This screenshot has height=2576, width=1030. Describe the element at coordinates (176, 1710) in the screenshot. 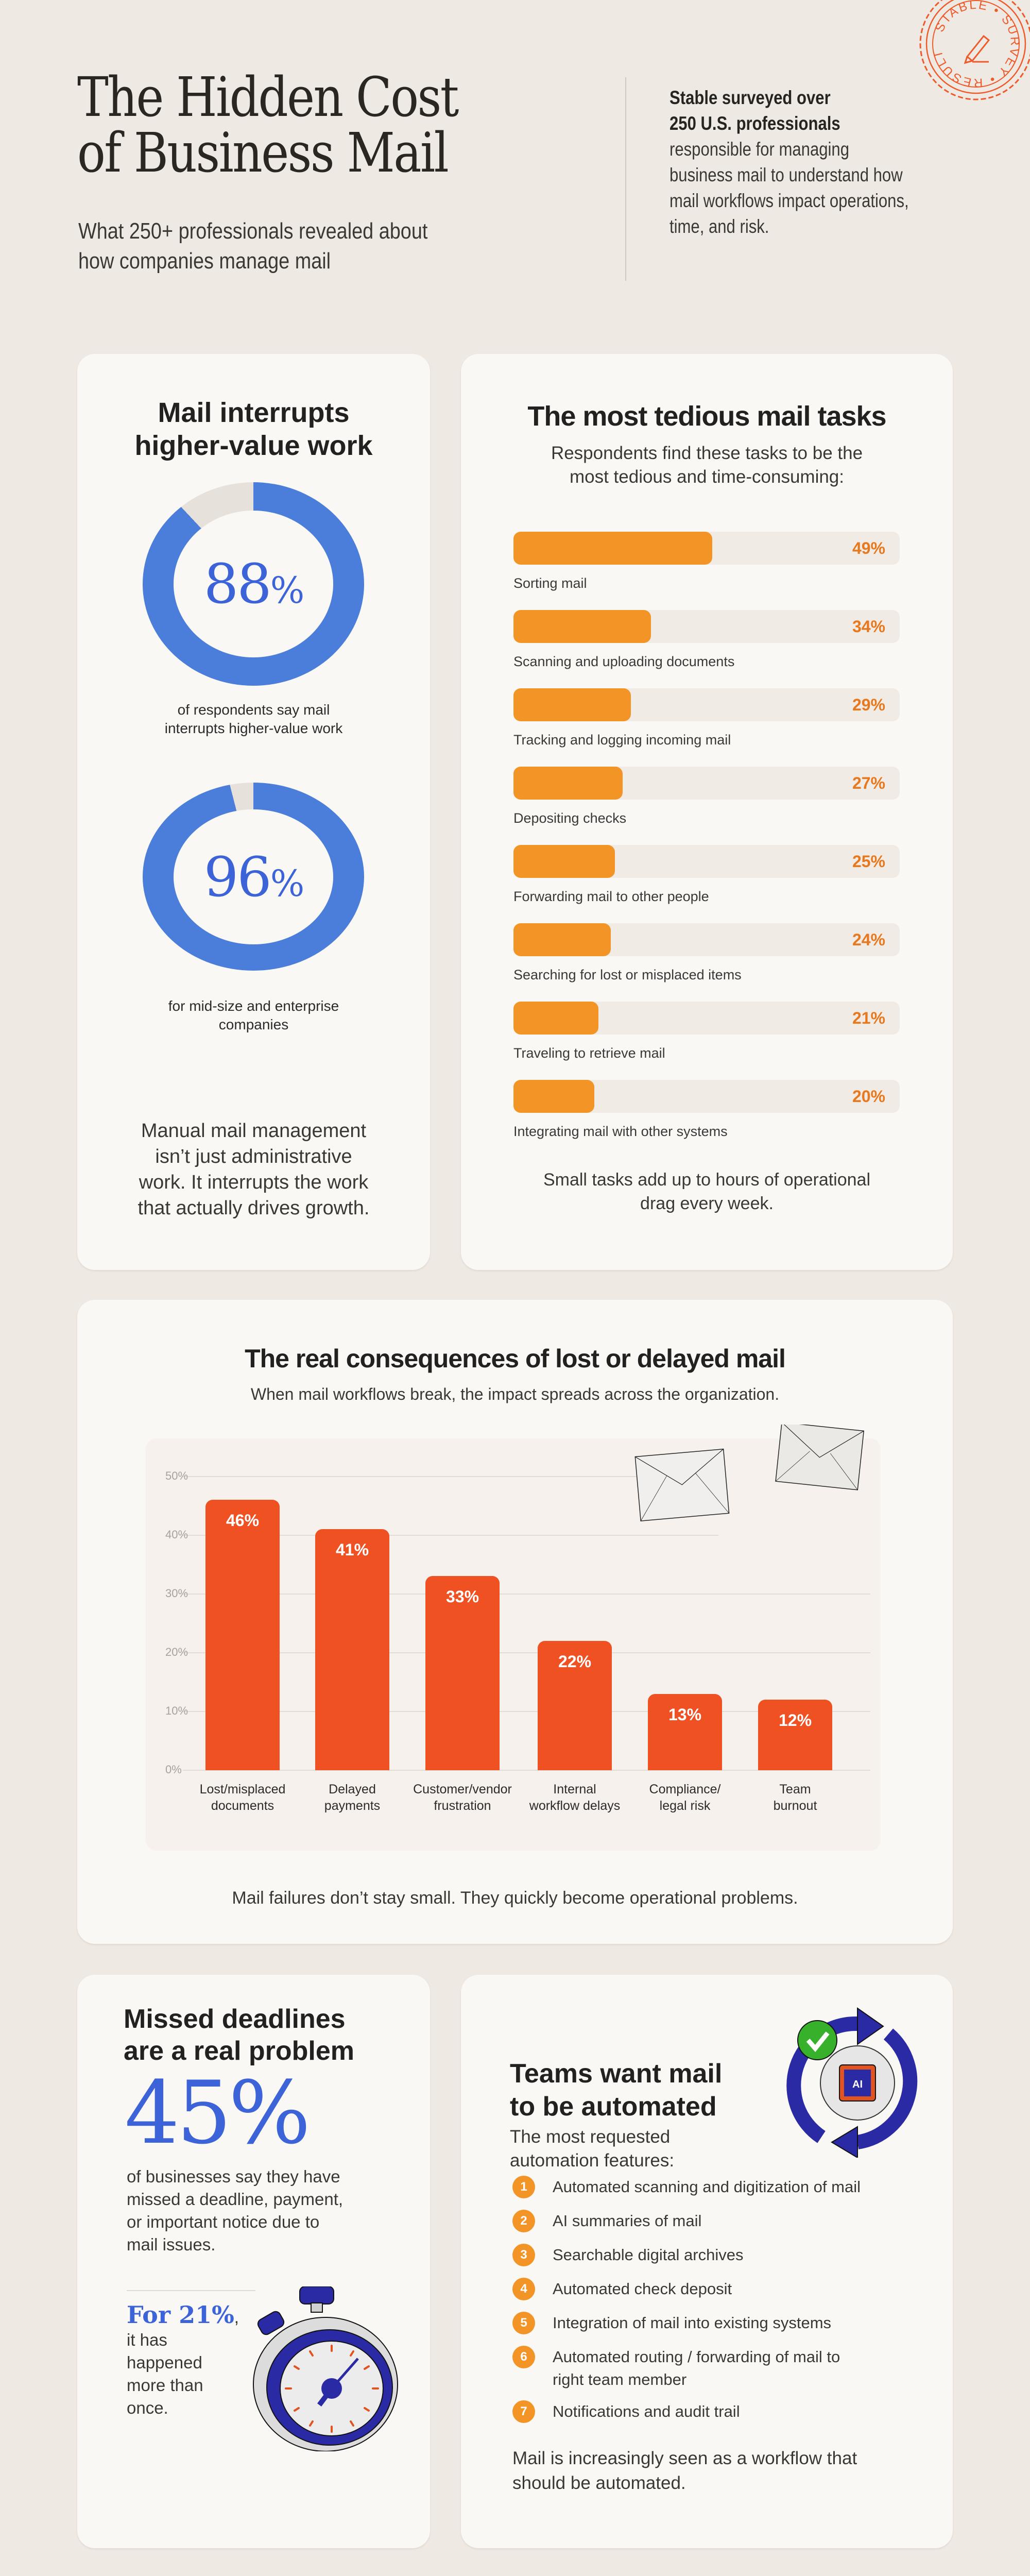

I see `y-tick: 10%` at that location.